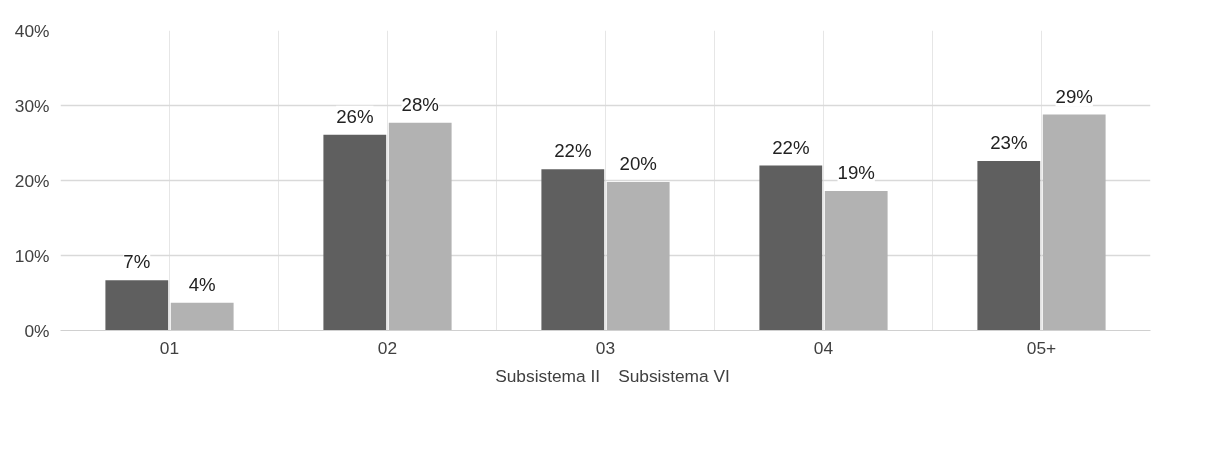  What do you see at coordinates (32, 105) in the screenshot?
I see `y-tick-label: 30%` at bounding box center [32, 105].